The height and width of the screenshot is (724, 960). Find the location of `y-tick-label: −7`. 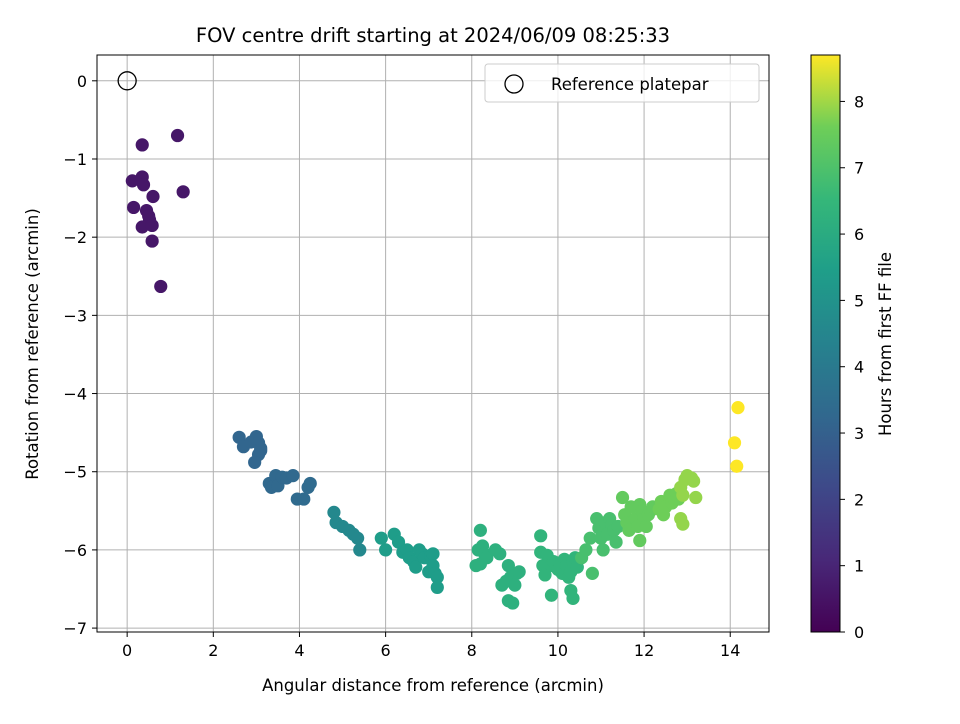

y-tick-label: −7 is located at coordinates (75, 628).